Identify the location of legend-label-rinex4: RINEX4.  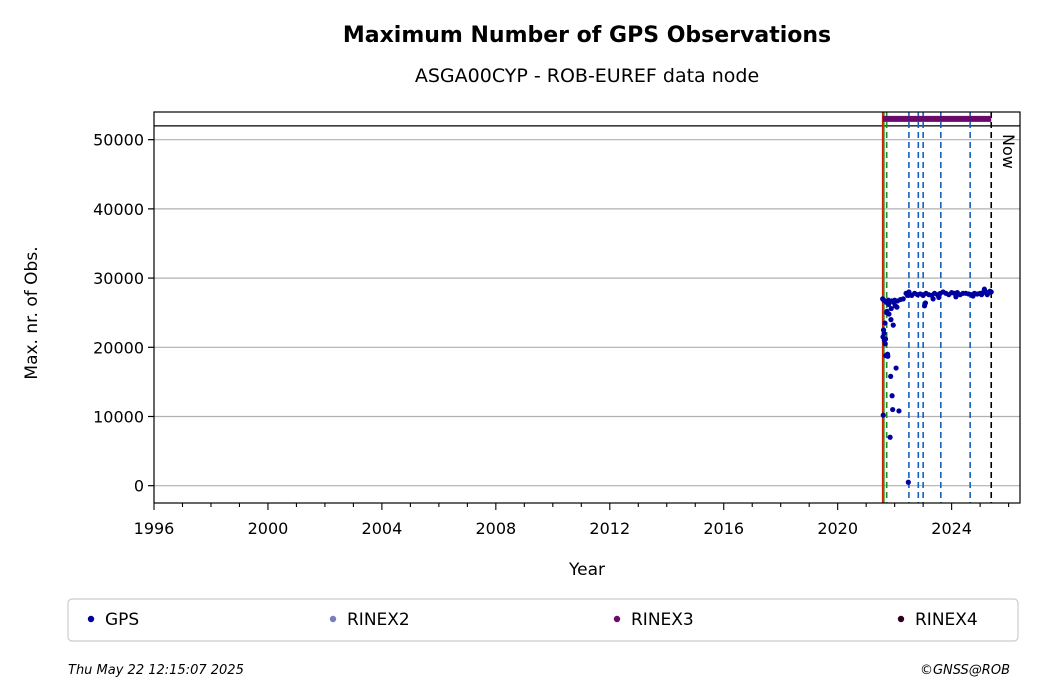
(946, 620).